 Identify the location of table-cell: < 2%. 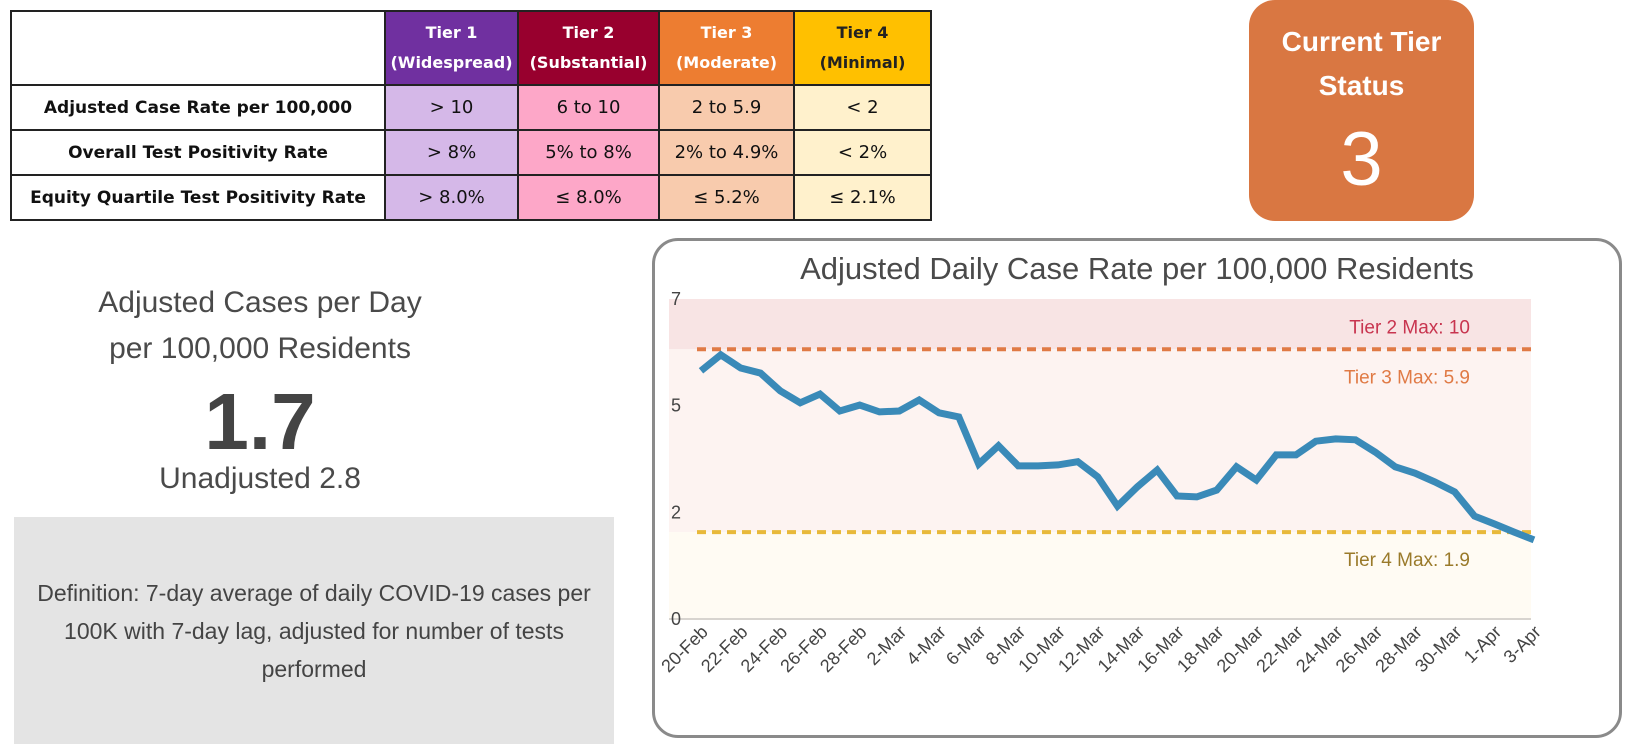
(862, 152).